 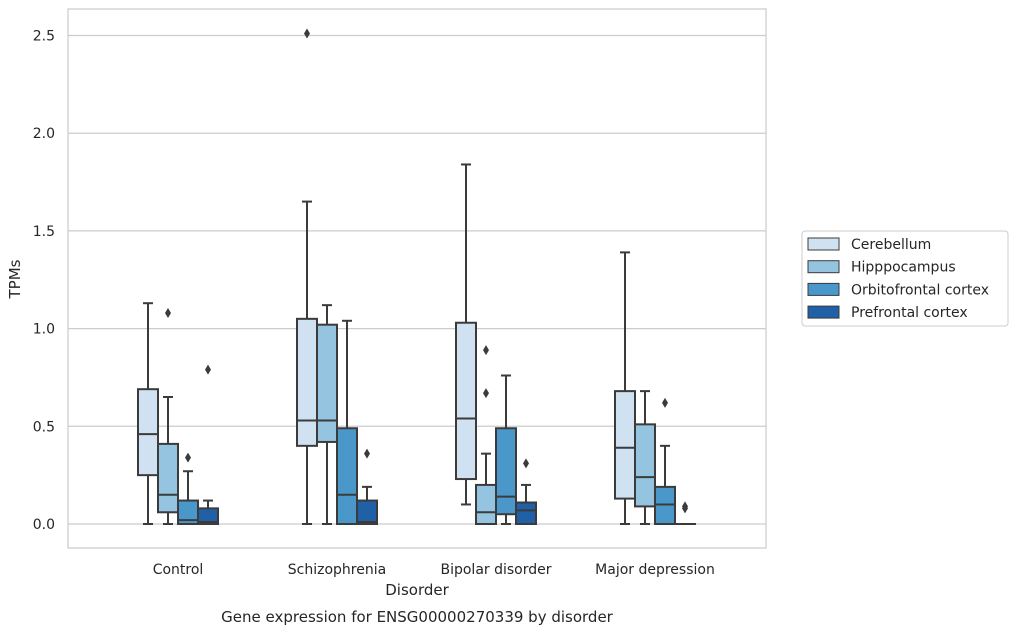 I want to click on x-tick-label: Major depression, so click(x=655, y=570).